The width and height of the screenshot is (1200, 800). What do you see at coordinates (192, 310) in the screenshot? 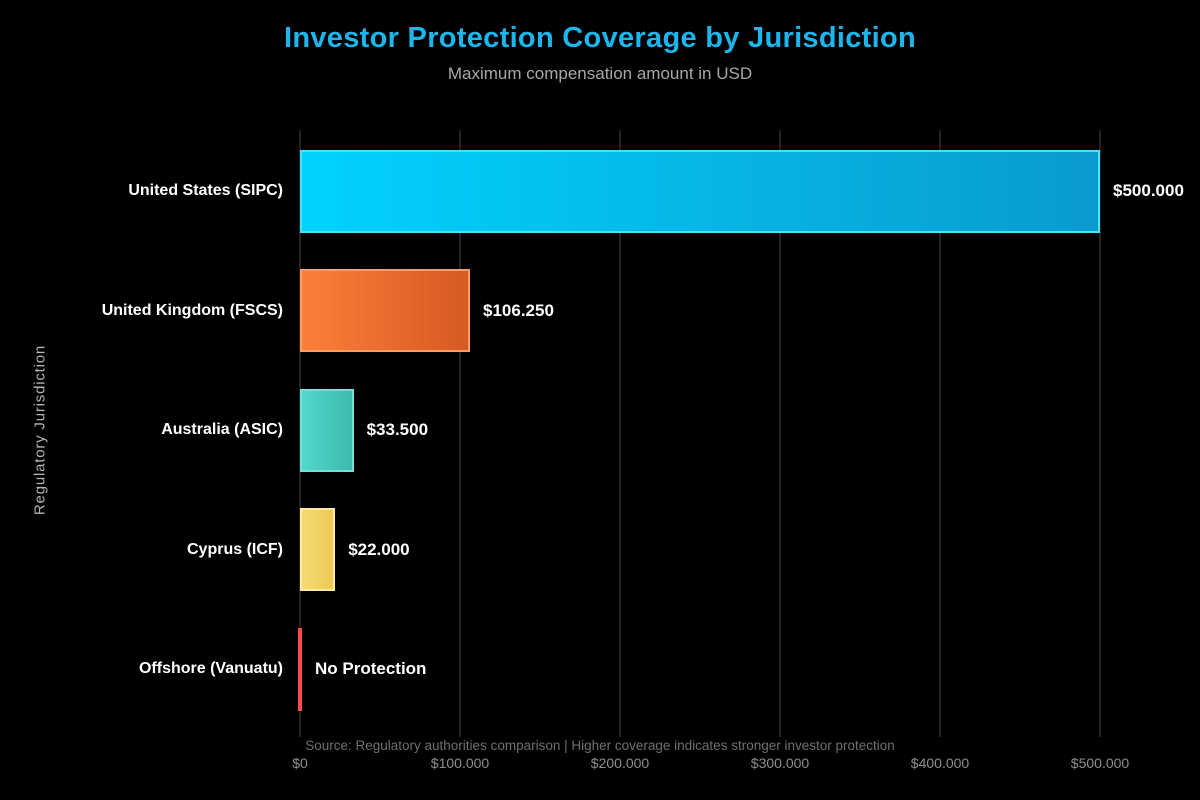
I see `category-label: United Kingdom (FSCS)` at bounding box center [192, 310].